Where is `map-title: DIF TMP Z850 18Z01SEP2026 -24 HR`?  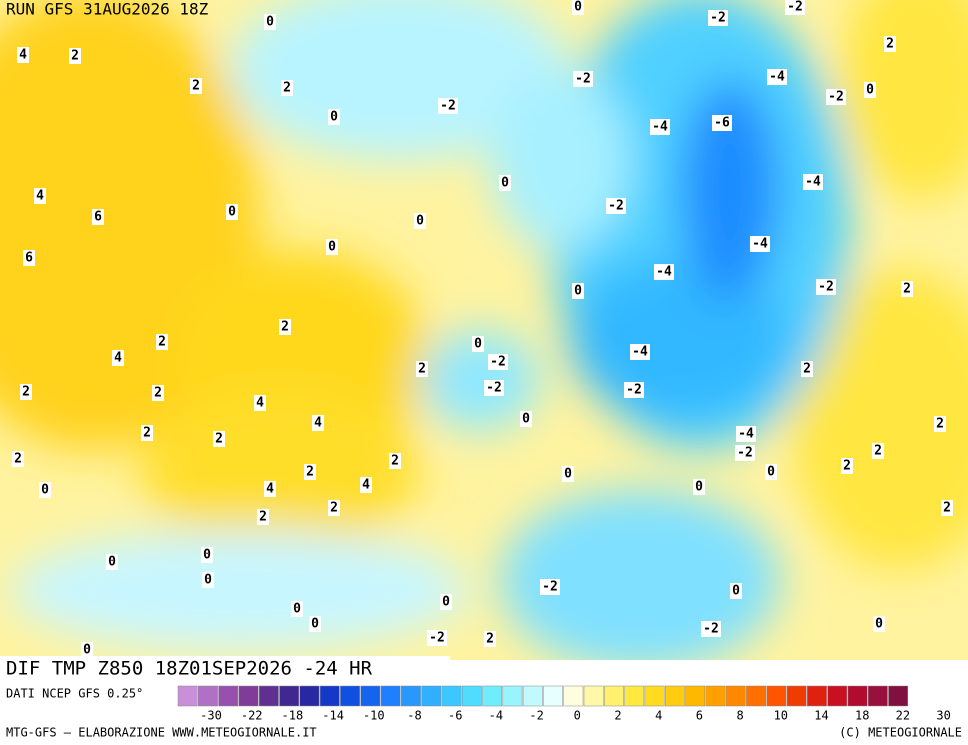
map-title: DIF TMP Z850 18Z01SEP2026 -24 HR is located at coordinates (189, 669).